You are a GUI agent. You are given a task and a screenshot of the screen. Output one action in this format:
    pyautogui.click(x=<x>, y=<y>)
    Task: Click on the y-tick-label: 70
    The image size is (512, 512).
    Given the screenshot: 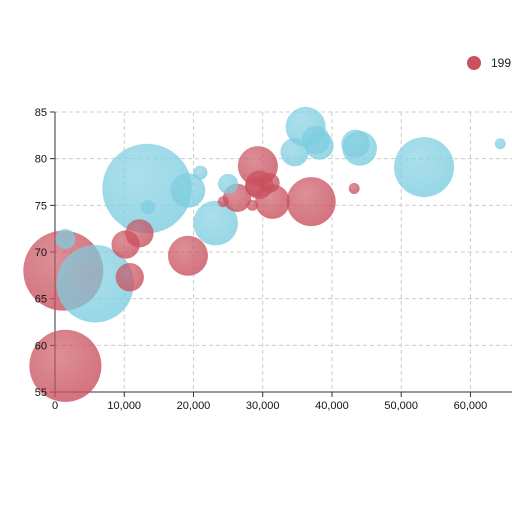 What is the action you would take?
    pyautogui.click(x=41, y=253)
    